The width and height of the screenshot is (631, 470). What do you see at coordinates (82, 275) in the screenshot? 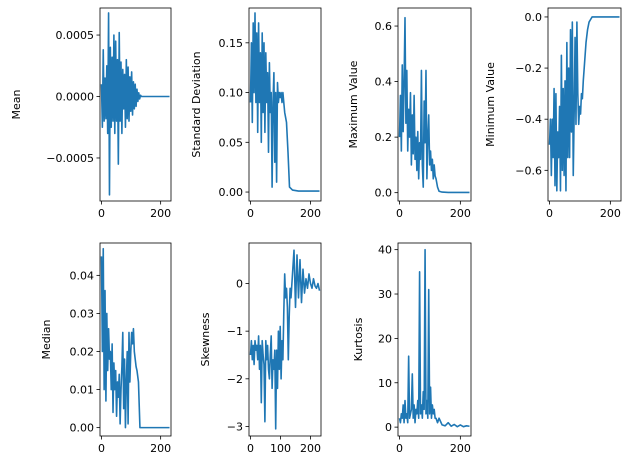
I see `y-tick-label: 0.04` at bounding box center [82, 275].